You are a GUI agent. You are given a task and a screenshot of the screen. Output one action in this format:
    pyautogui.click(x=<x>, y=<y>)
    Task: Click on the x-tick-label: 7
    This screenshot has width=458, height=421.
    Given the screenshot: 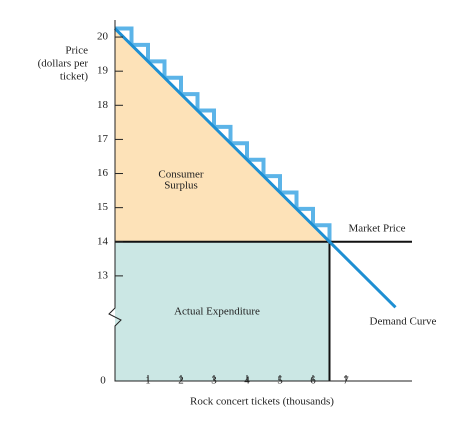 What is the action you would take?
    pyautogui.click(x=346, y=381)
    